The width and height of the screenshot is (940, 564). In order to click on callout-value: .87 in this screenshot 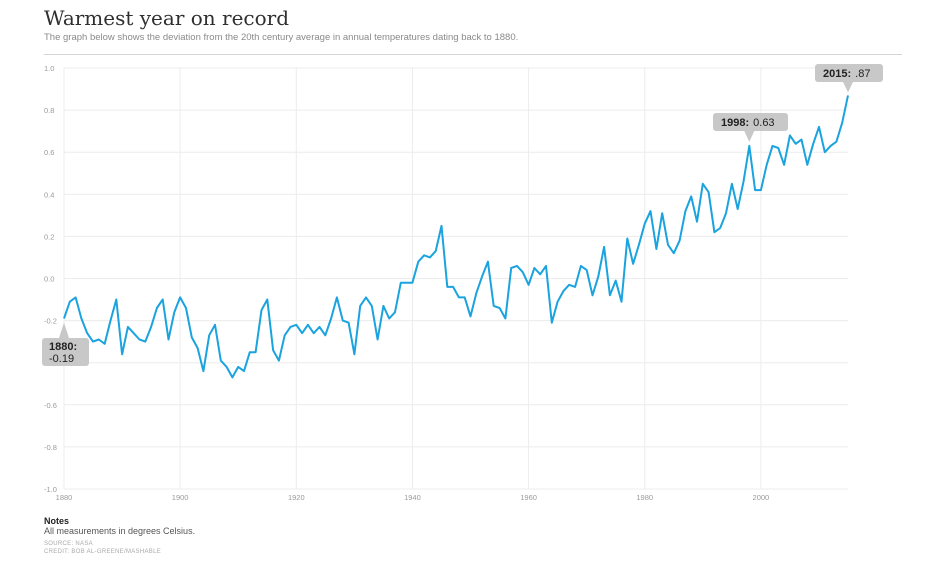, I will do `click(862, 74)`.